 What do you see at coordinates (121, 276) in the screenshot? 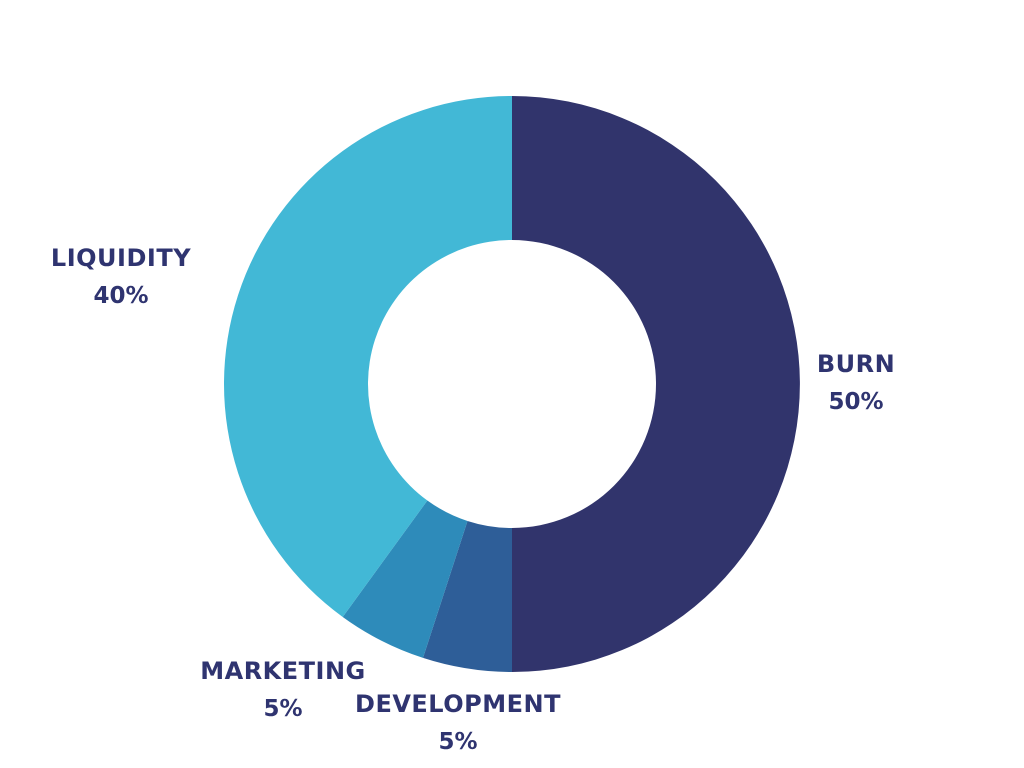
I see `slice-label-liquidity: LIQUIDITY 40%` at bounding box center [121, 276].